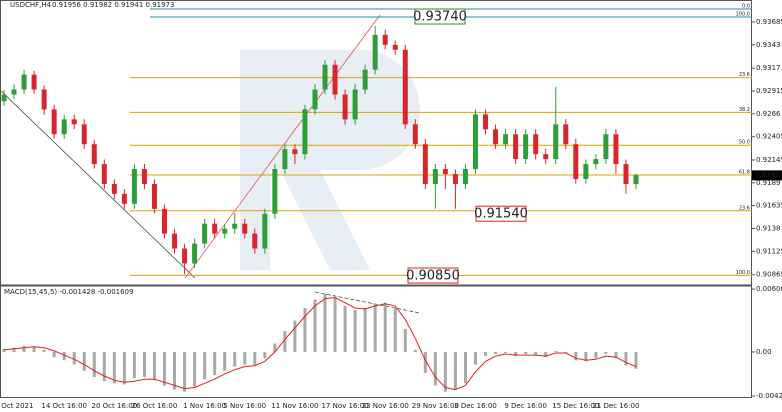  What do you see at coordinates (768, 68) in the screenshot?
I see `y-tick-label: 0.9317` at bounding box center [768, 68].